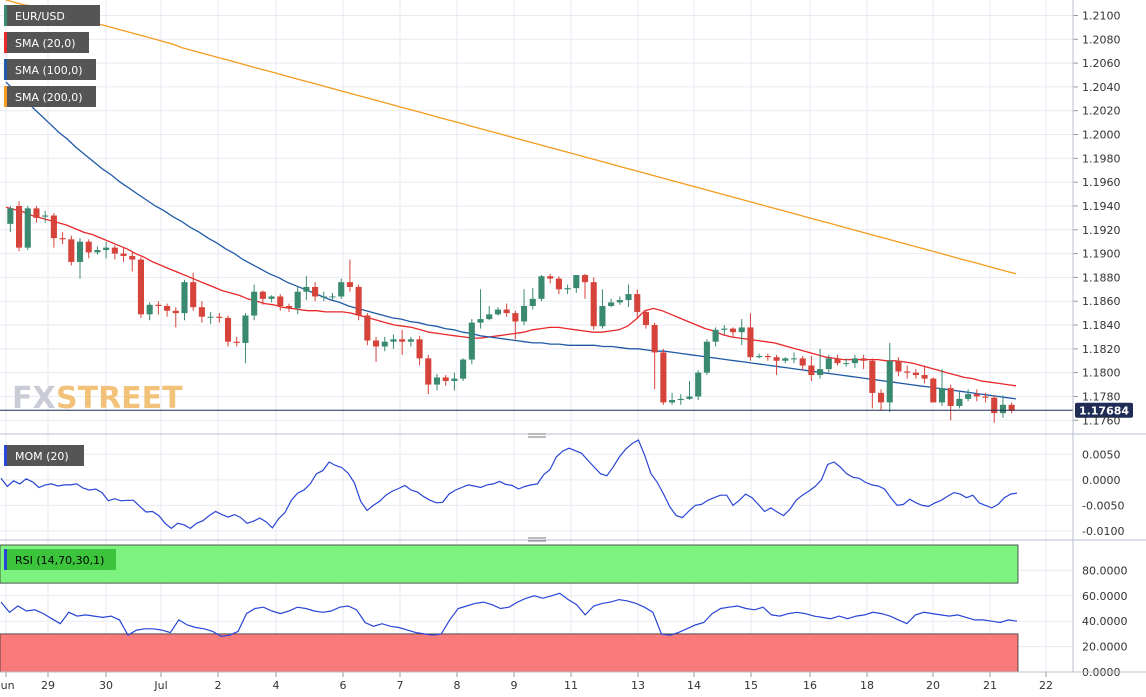  I want to click on time-tick-label: 13, so click(638, 685).